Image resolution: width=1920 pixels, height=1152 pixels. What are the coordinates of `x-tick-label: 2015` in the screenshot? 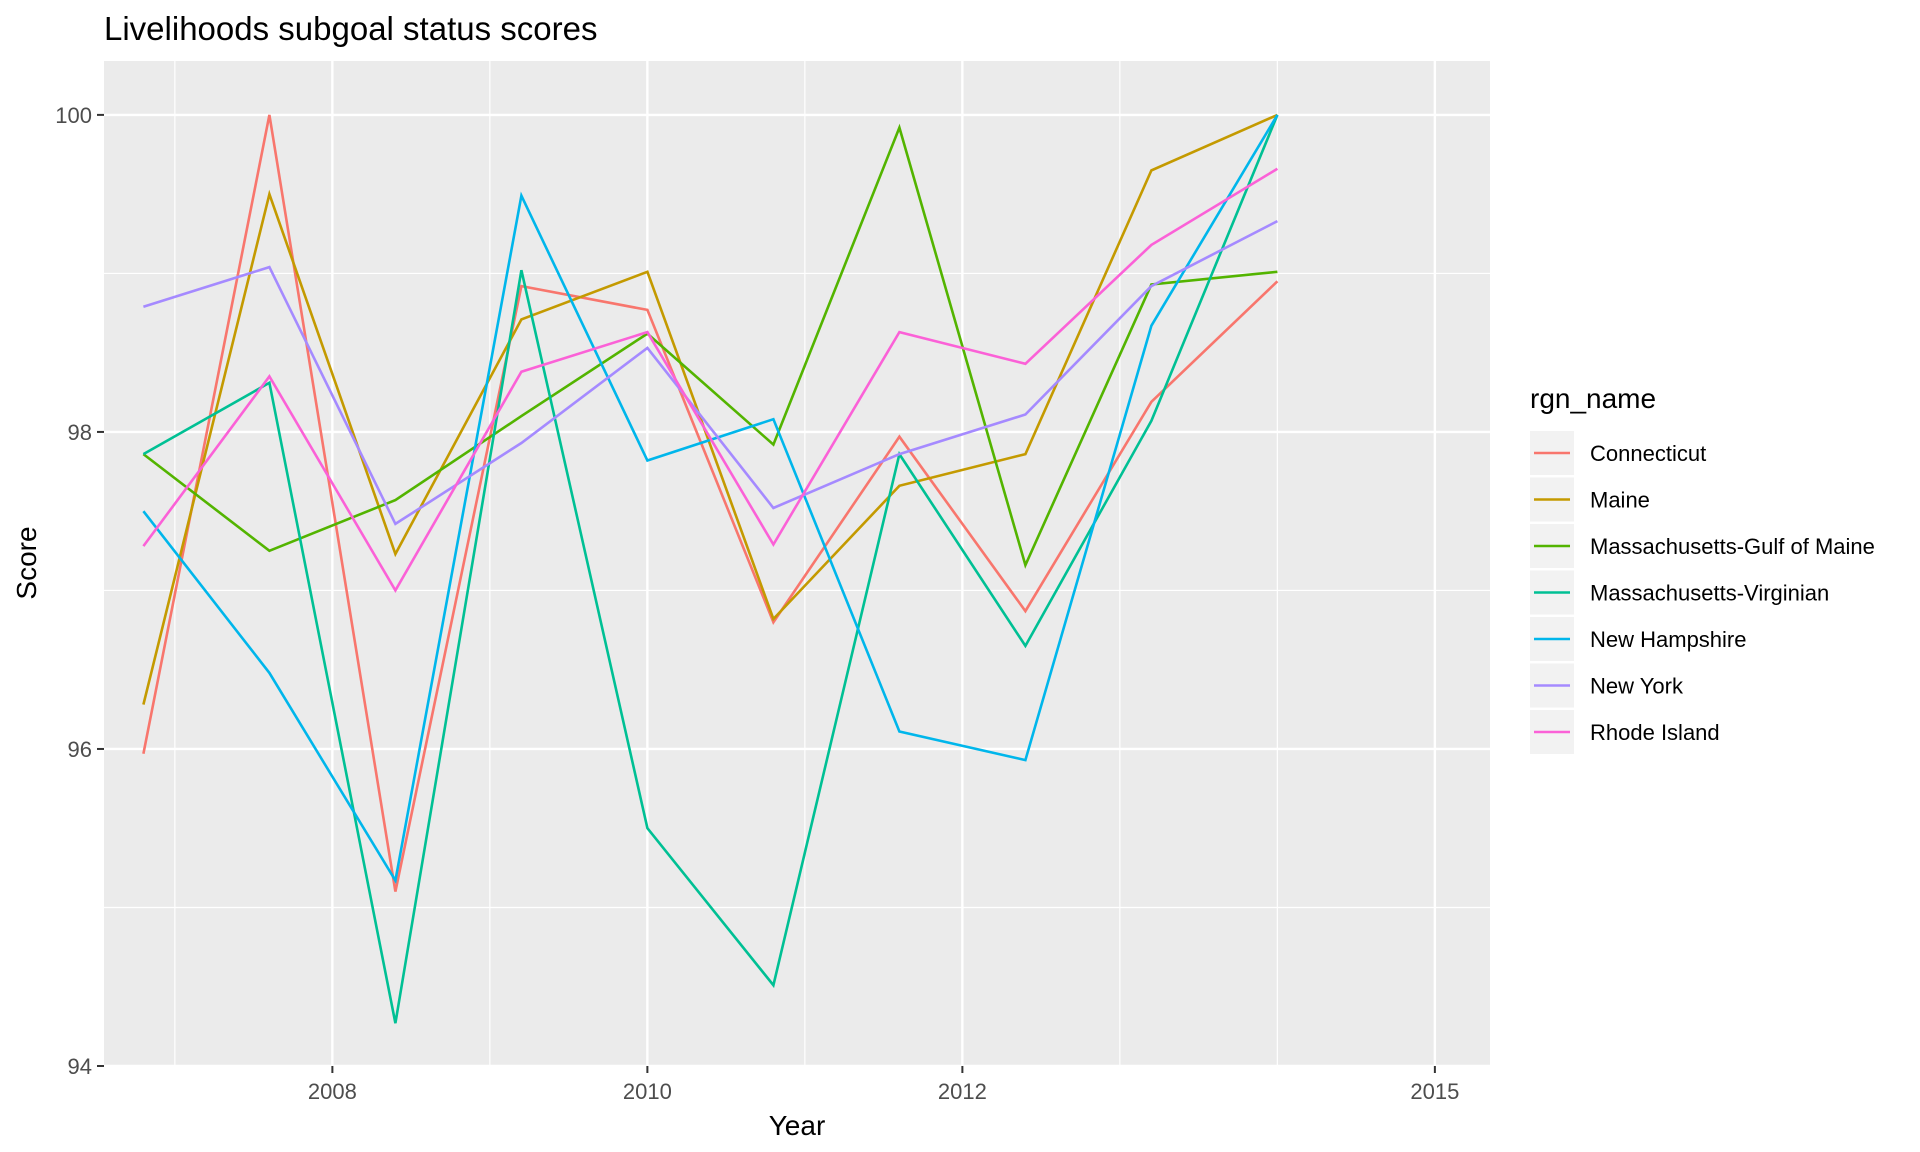 It's located at (1434, 1091).